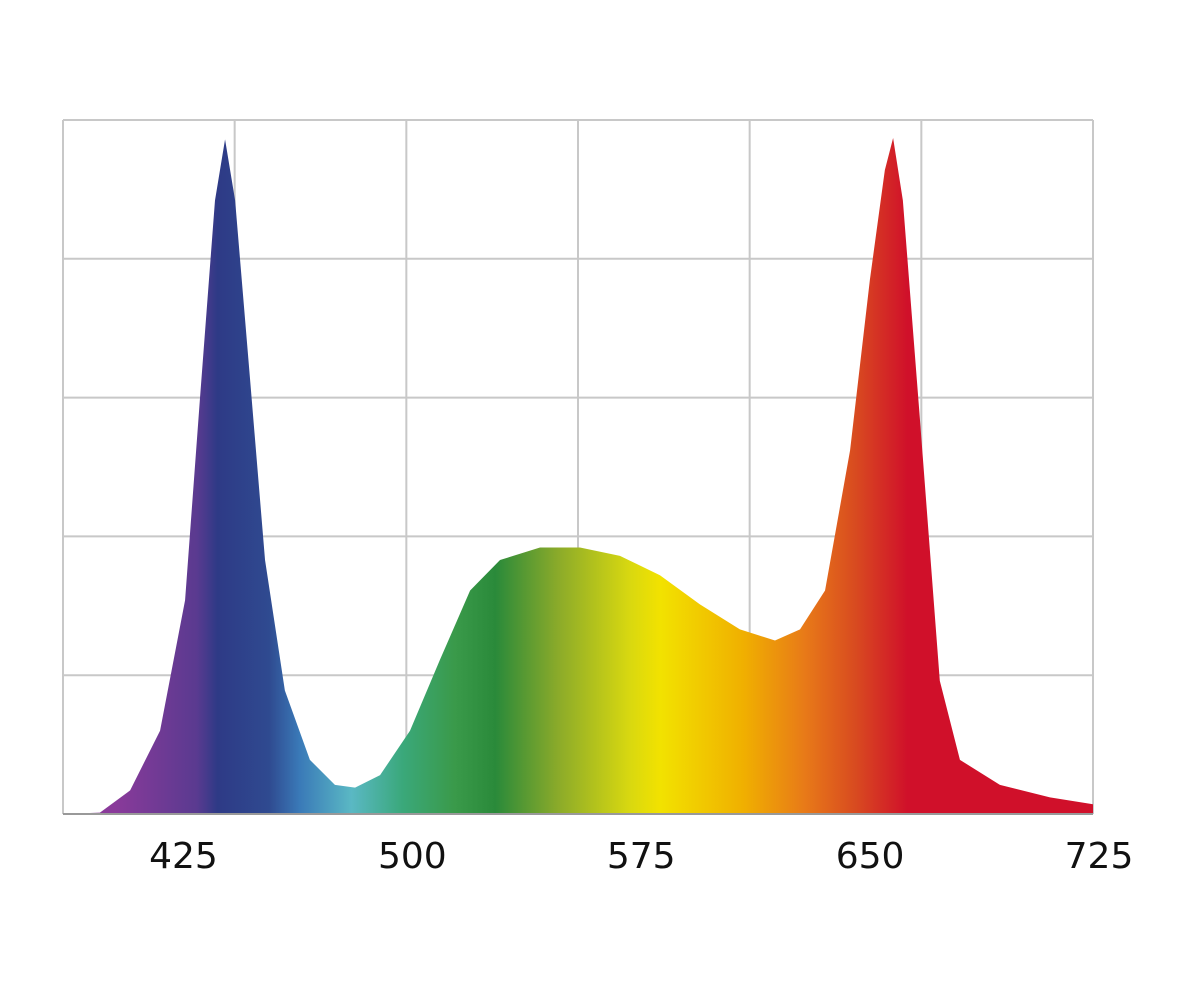 Image resolution: width=1200 pixels, height=998 pixels. I want to click on x-tick-label: 500, so click(412, 856).